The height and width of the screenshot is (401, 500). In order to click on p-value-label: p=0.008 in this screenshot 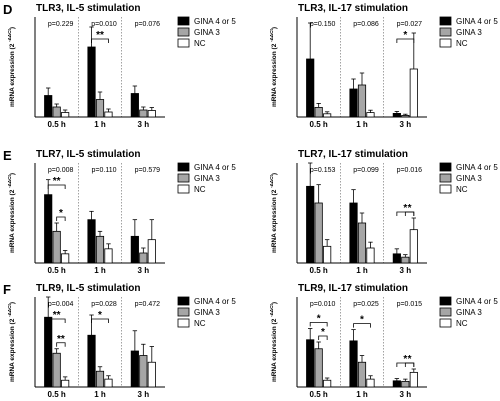, I will do `click(61, 170)`.